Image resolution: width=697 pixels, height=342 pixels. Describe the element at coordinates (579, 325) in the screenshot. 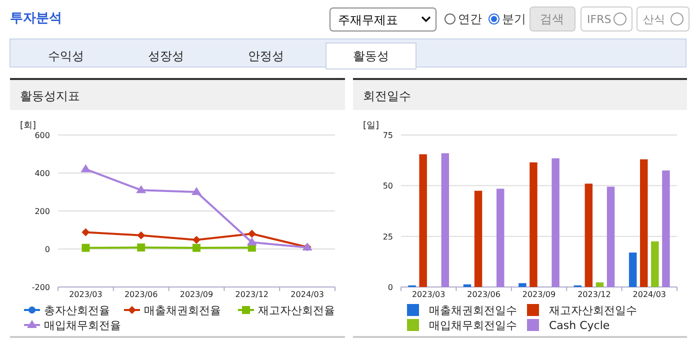

I see `legend-label: Cash Cycle` at that location.